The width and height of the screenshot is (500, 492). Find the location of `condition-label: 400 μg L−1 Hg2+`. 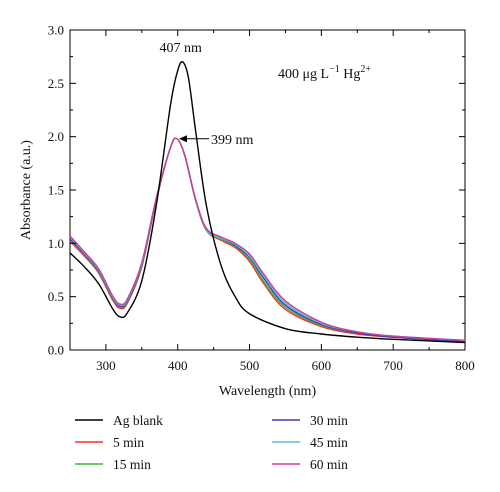

condition-label: 400 μg L−1 Hg2+ is located at coordinates (324, 73).